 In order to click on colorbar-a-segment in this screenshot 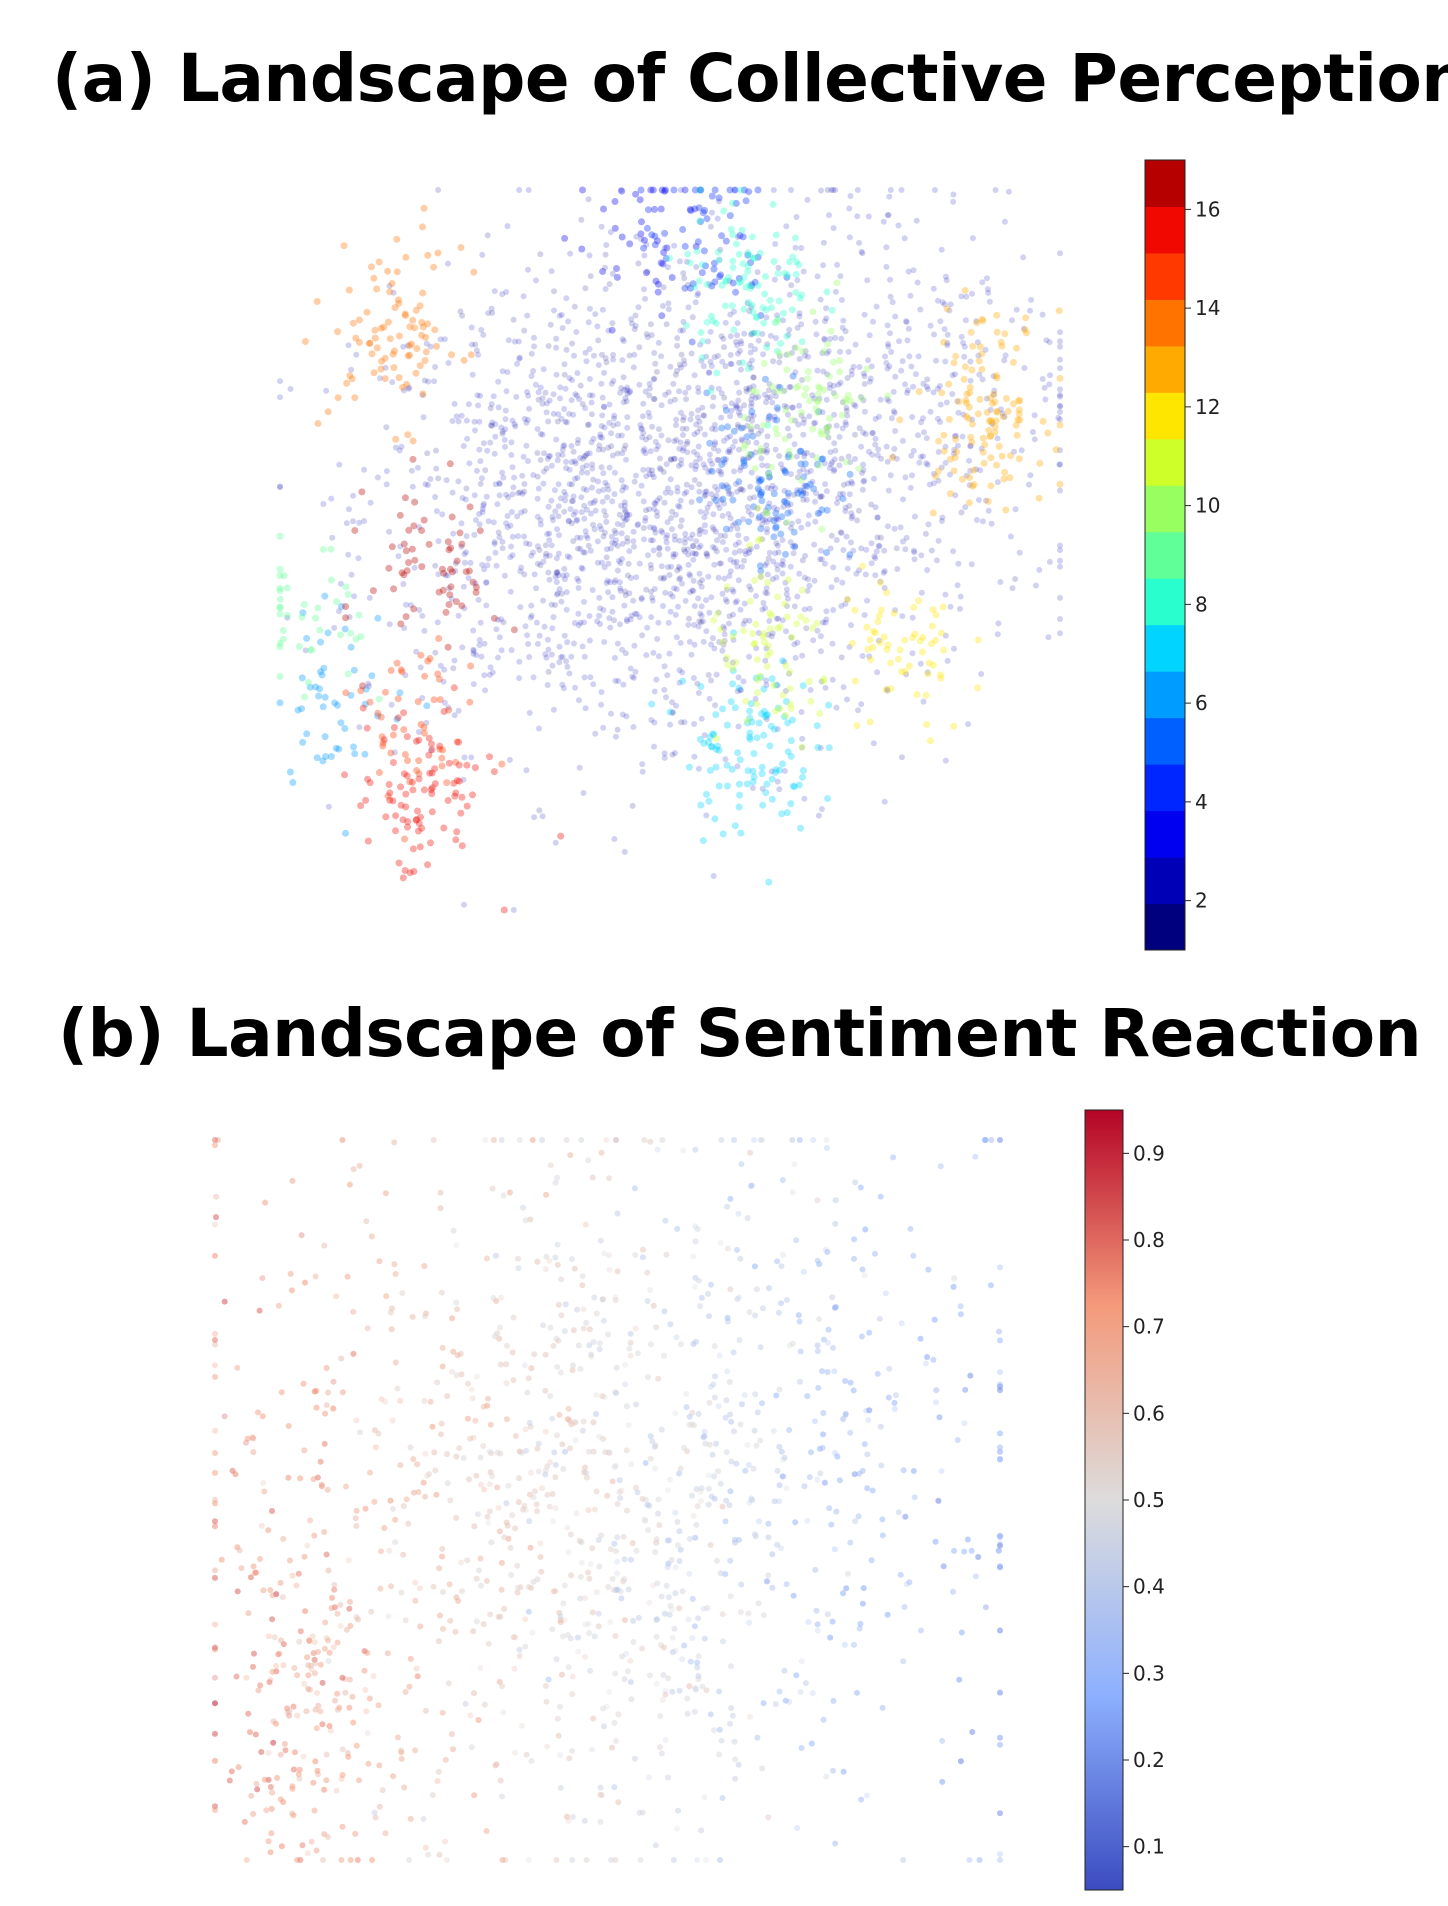, I will do `click(1165, 881)`.